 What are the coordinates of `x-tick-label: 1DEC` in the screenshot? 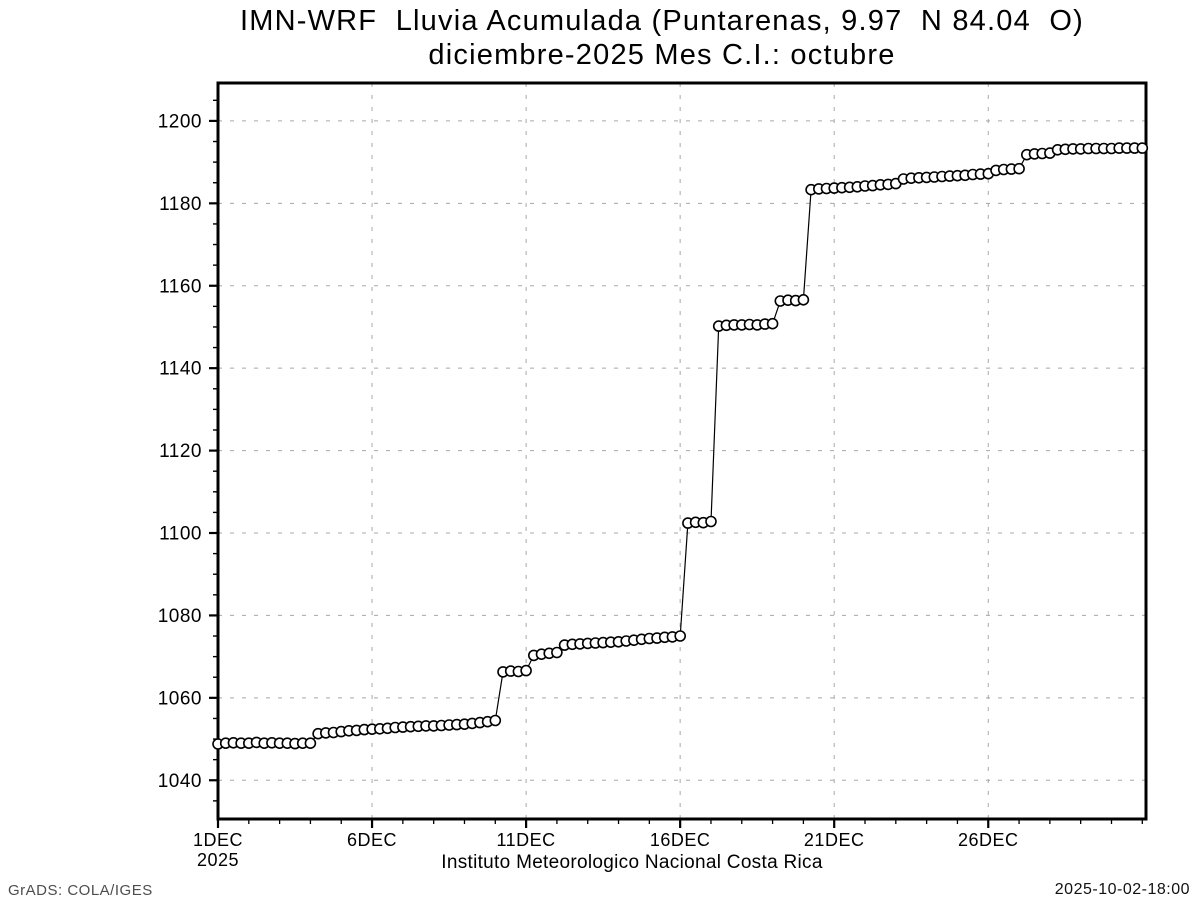 It's located at (218, 840).